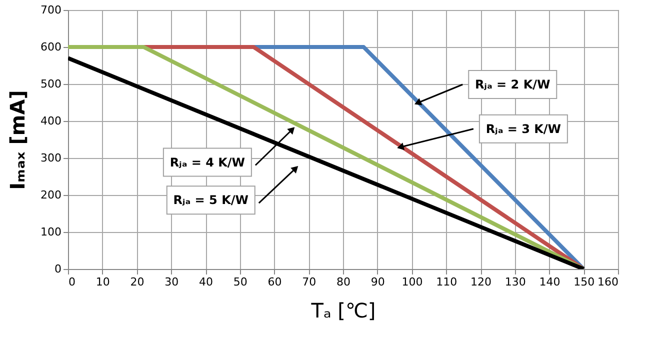 This screenshot has height=337, width=659. I want to click on y-tick-label: 700, so click(51, 10).